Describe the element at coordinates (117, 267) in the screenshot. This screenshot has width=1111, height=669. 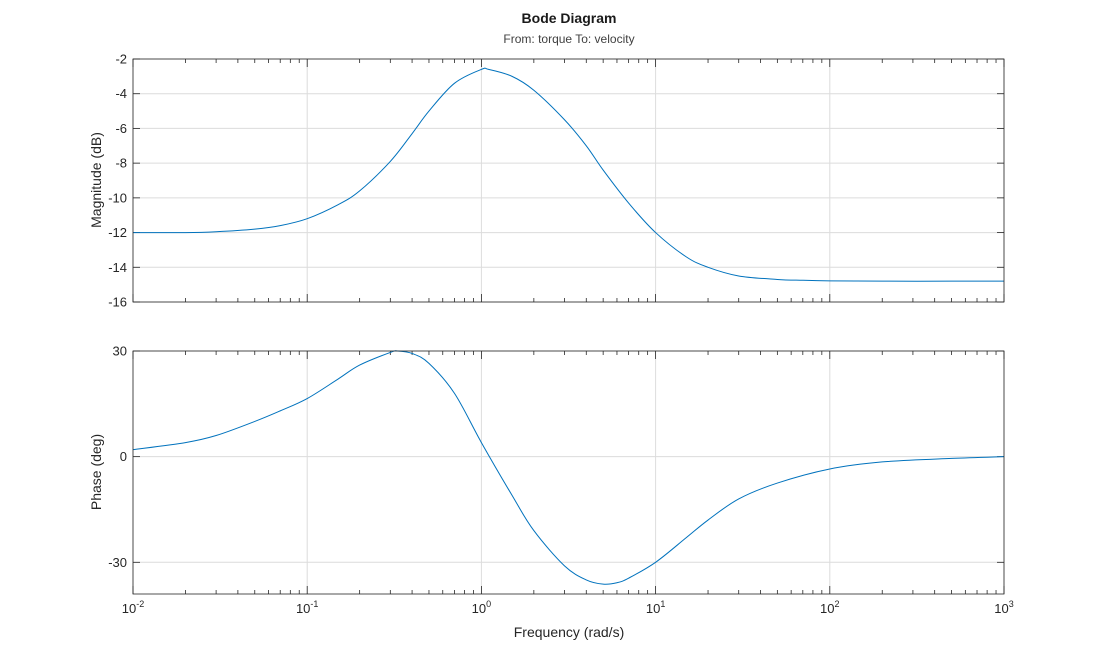
I see `magnitude-y-tick-label: -14` at that location.